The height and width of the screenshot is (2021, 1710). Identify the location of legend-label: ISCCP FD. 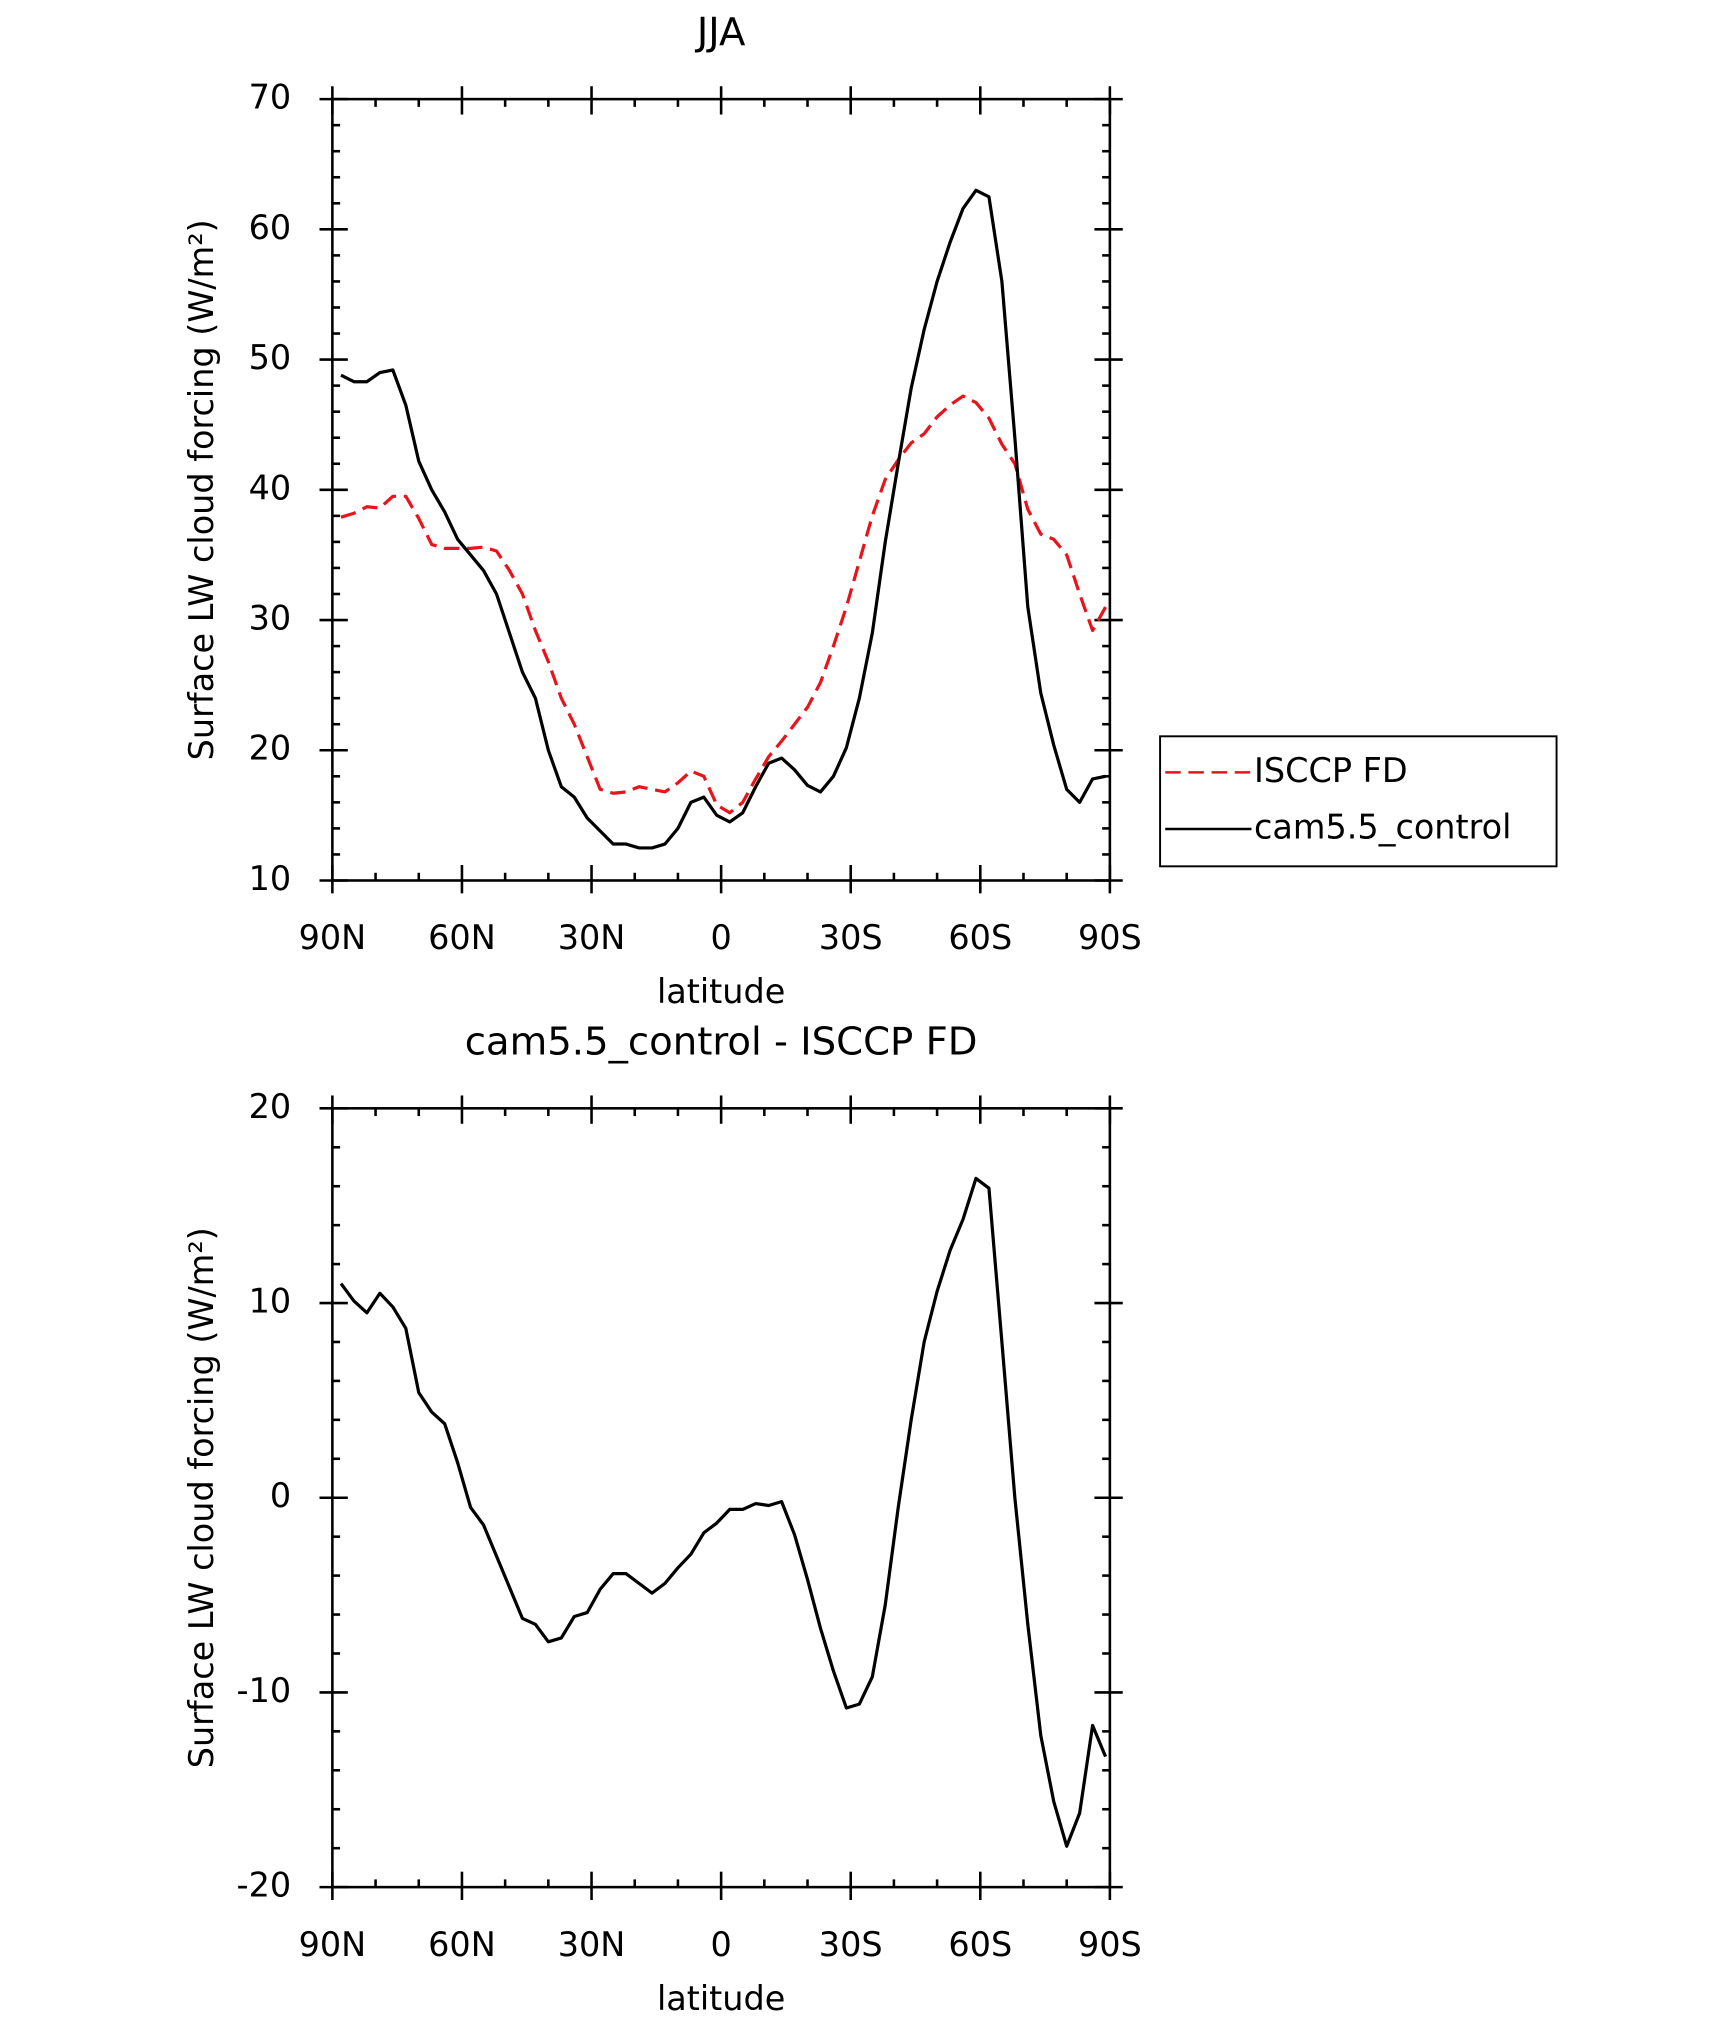
(1331, 770).